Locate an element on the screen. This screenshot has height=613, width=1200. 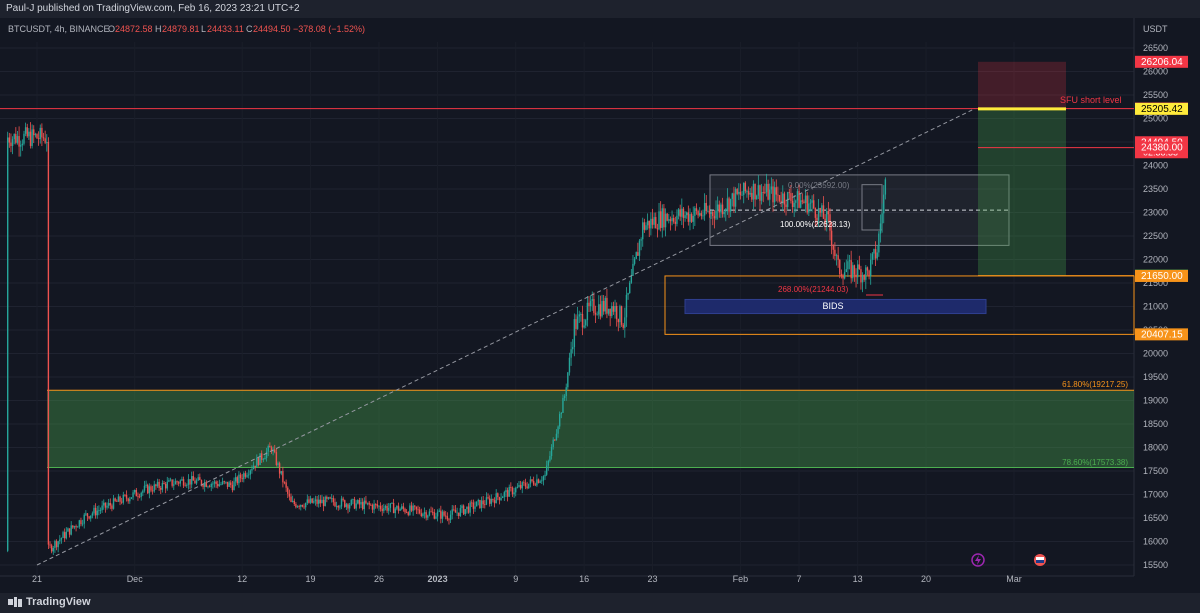
legend-change: −378.08 (−1.52%) is located at coordinates (329, 29).